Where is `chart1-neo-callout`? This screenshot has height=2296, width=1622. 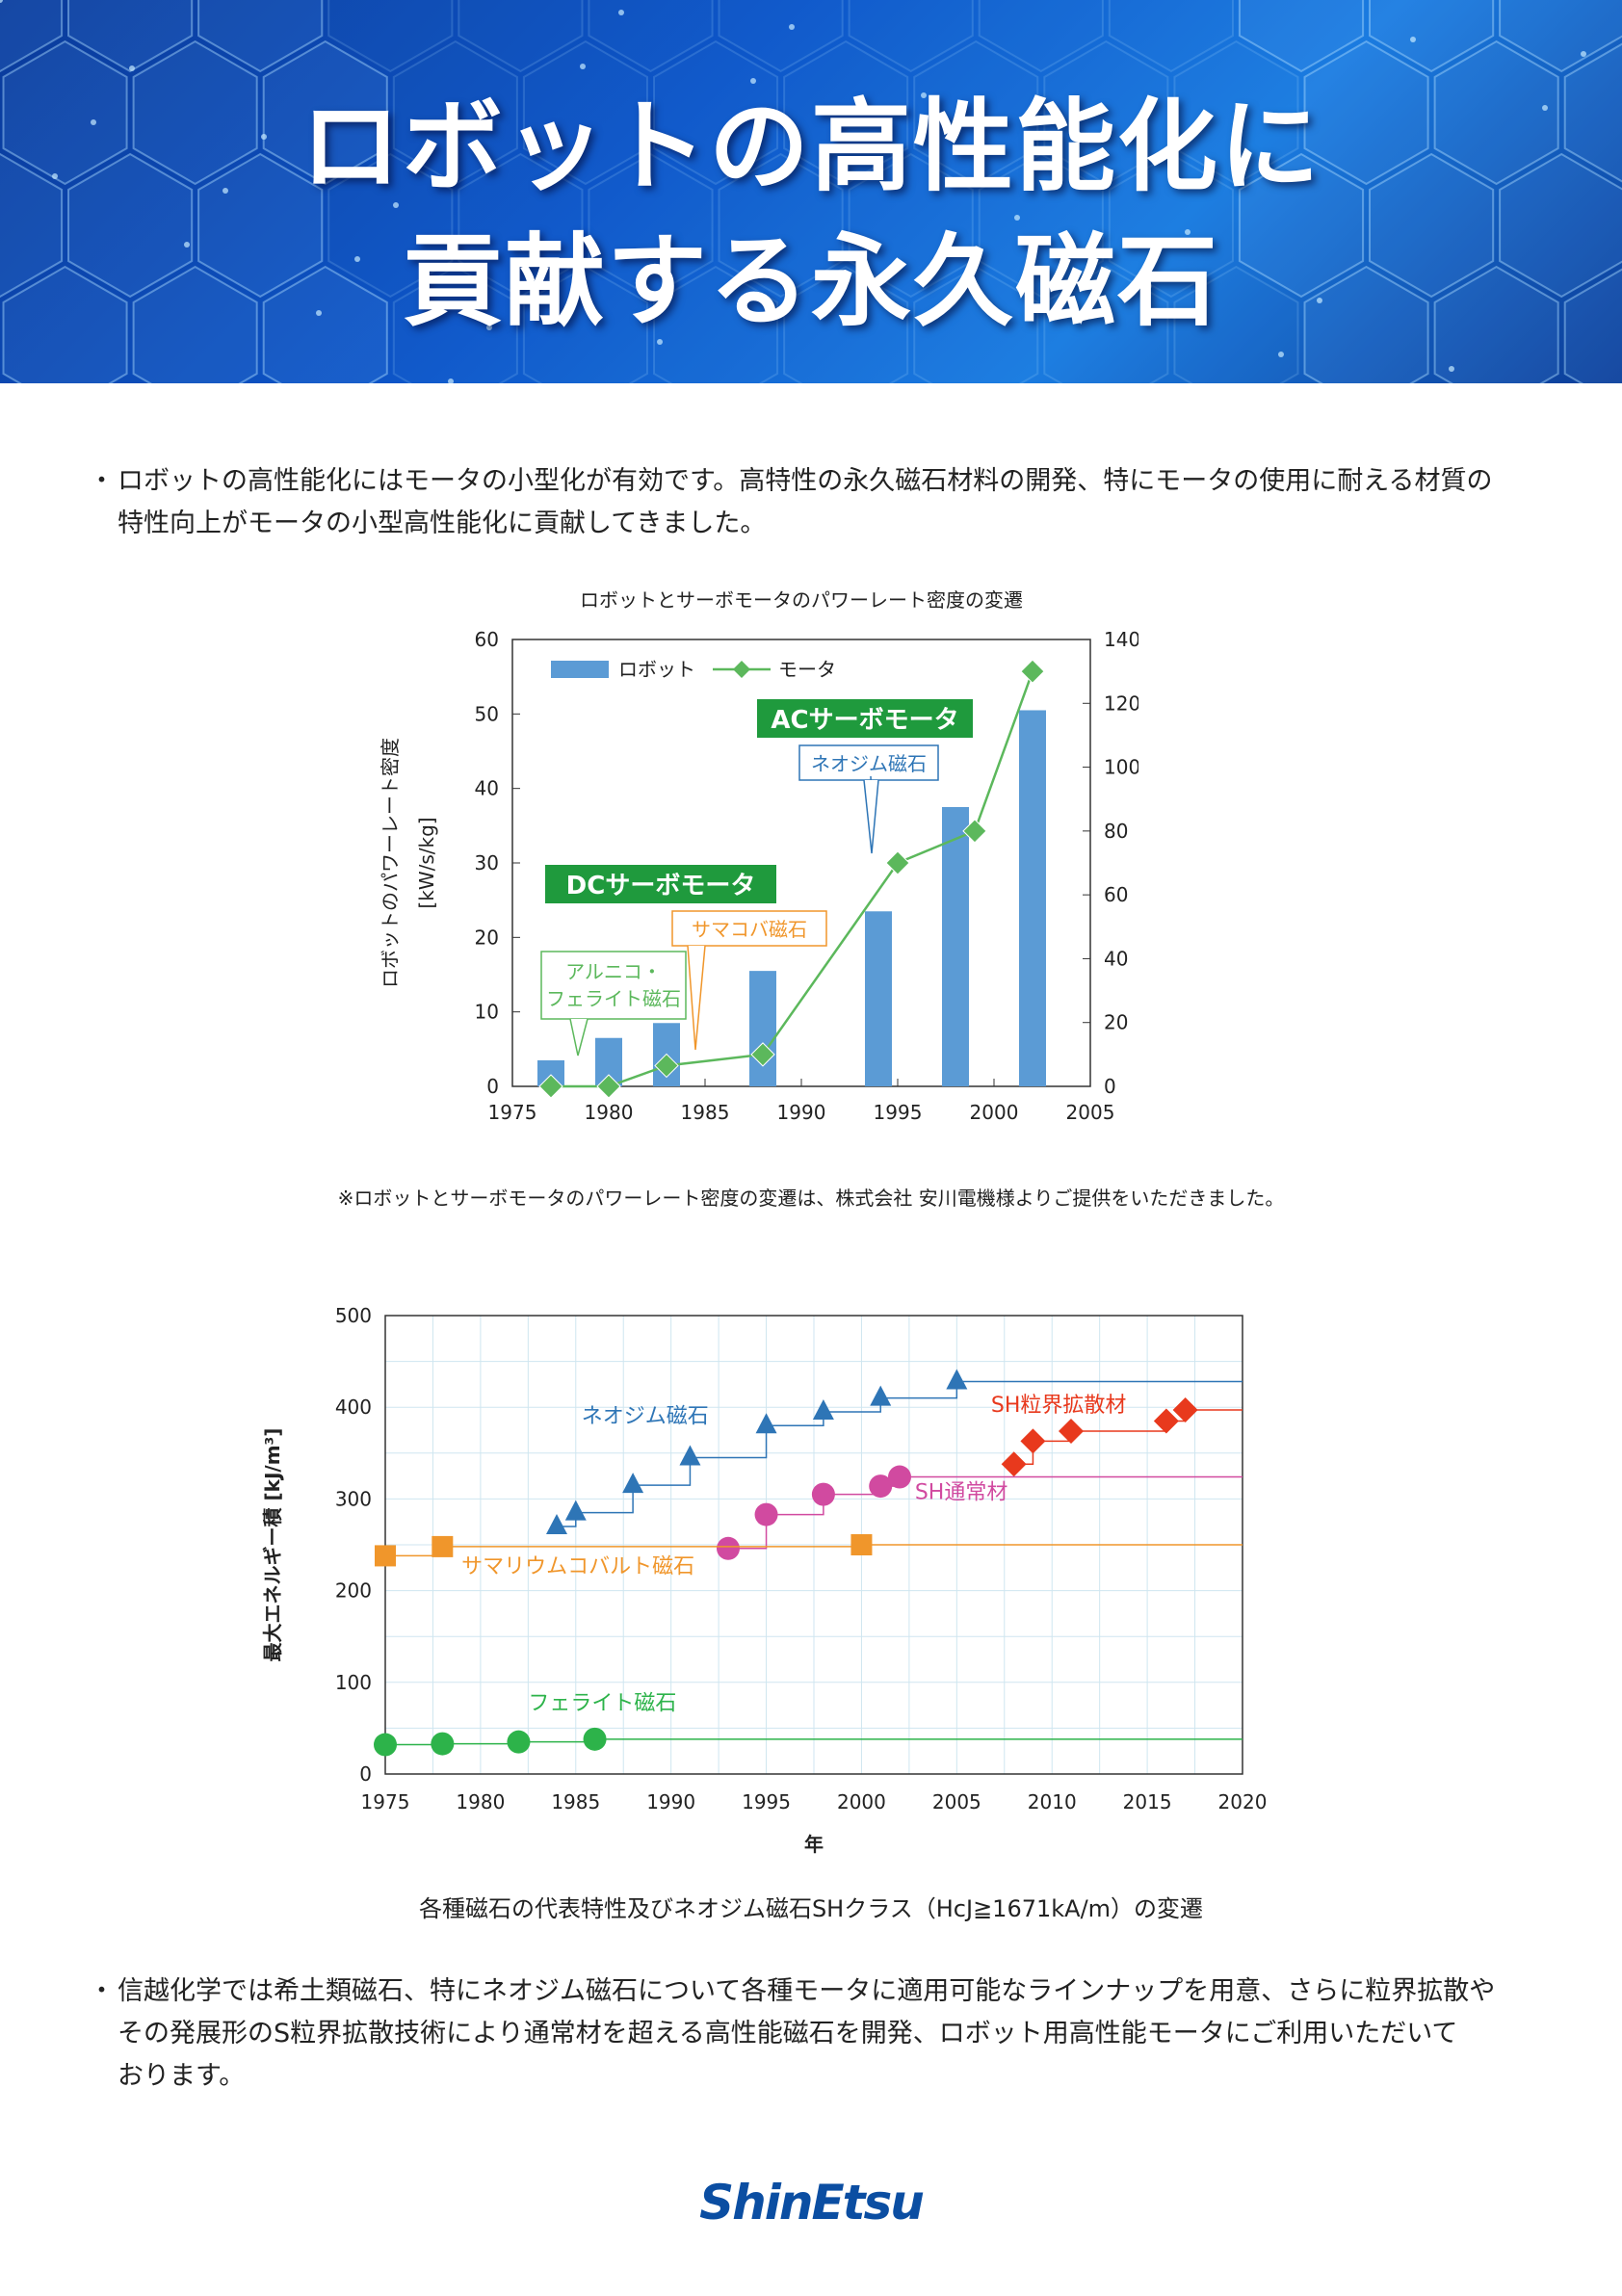 chart1-neo-callout is located at coordinates (868, 762).